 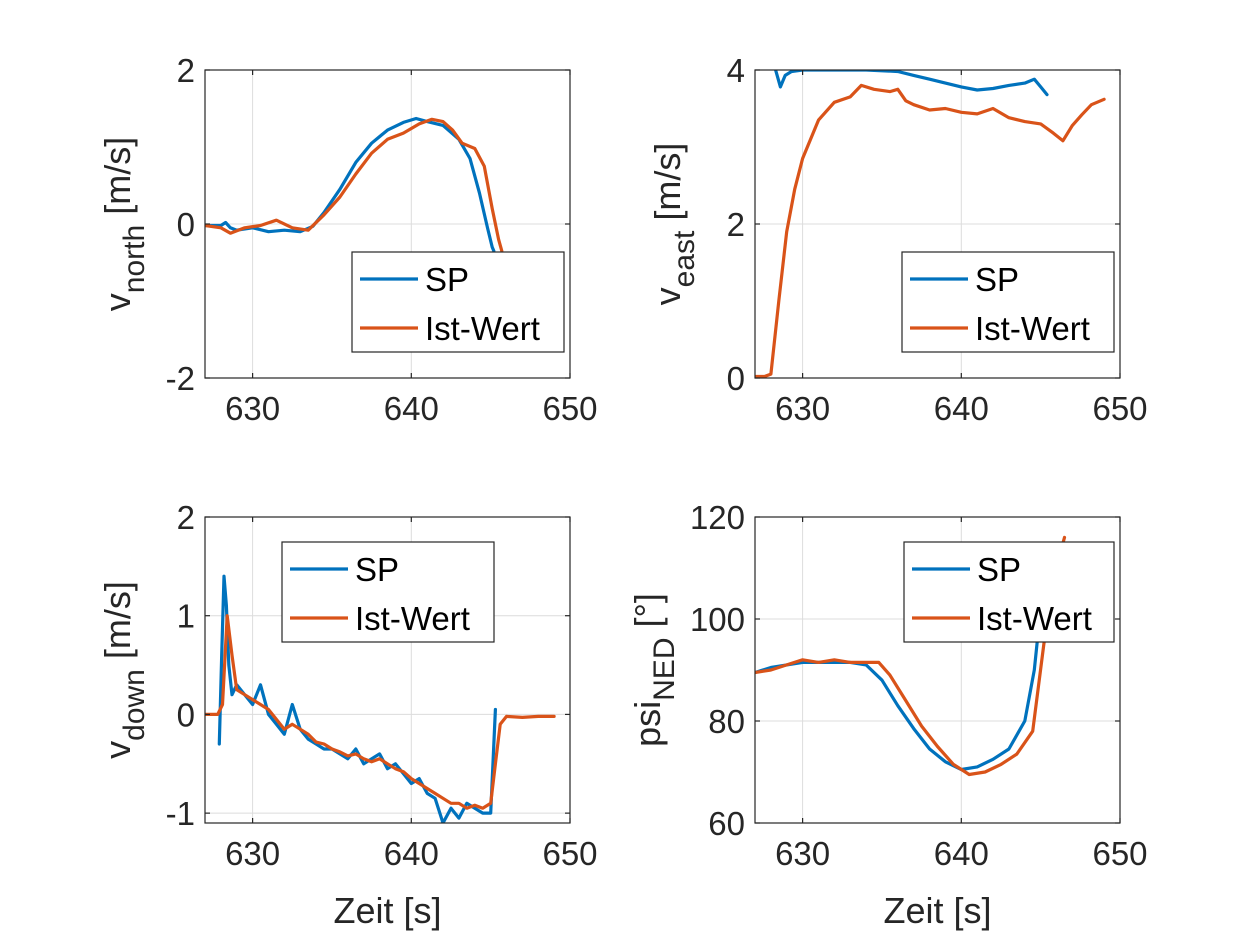 What do you see at coordinates (180, 813) in the screenshot?
I see `y-tick-label: -1` at bounding box center [180, 813].